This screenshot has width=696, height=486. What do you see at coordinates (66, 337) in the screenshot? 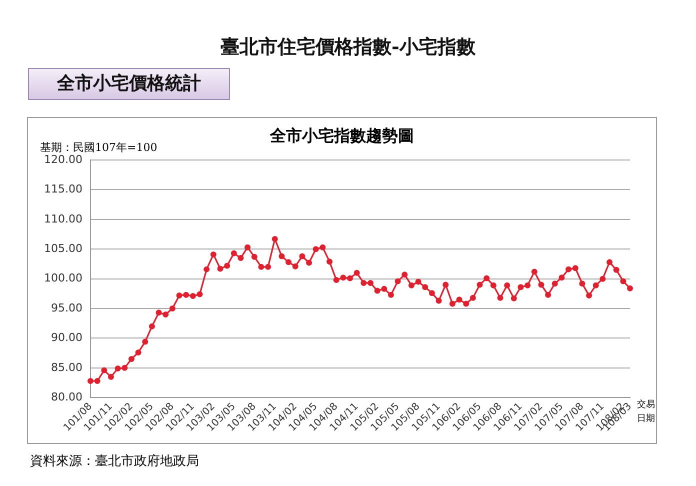
I see `y-tick-label: 90.00` at bounding box center [66, 337].